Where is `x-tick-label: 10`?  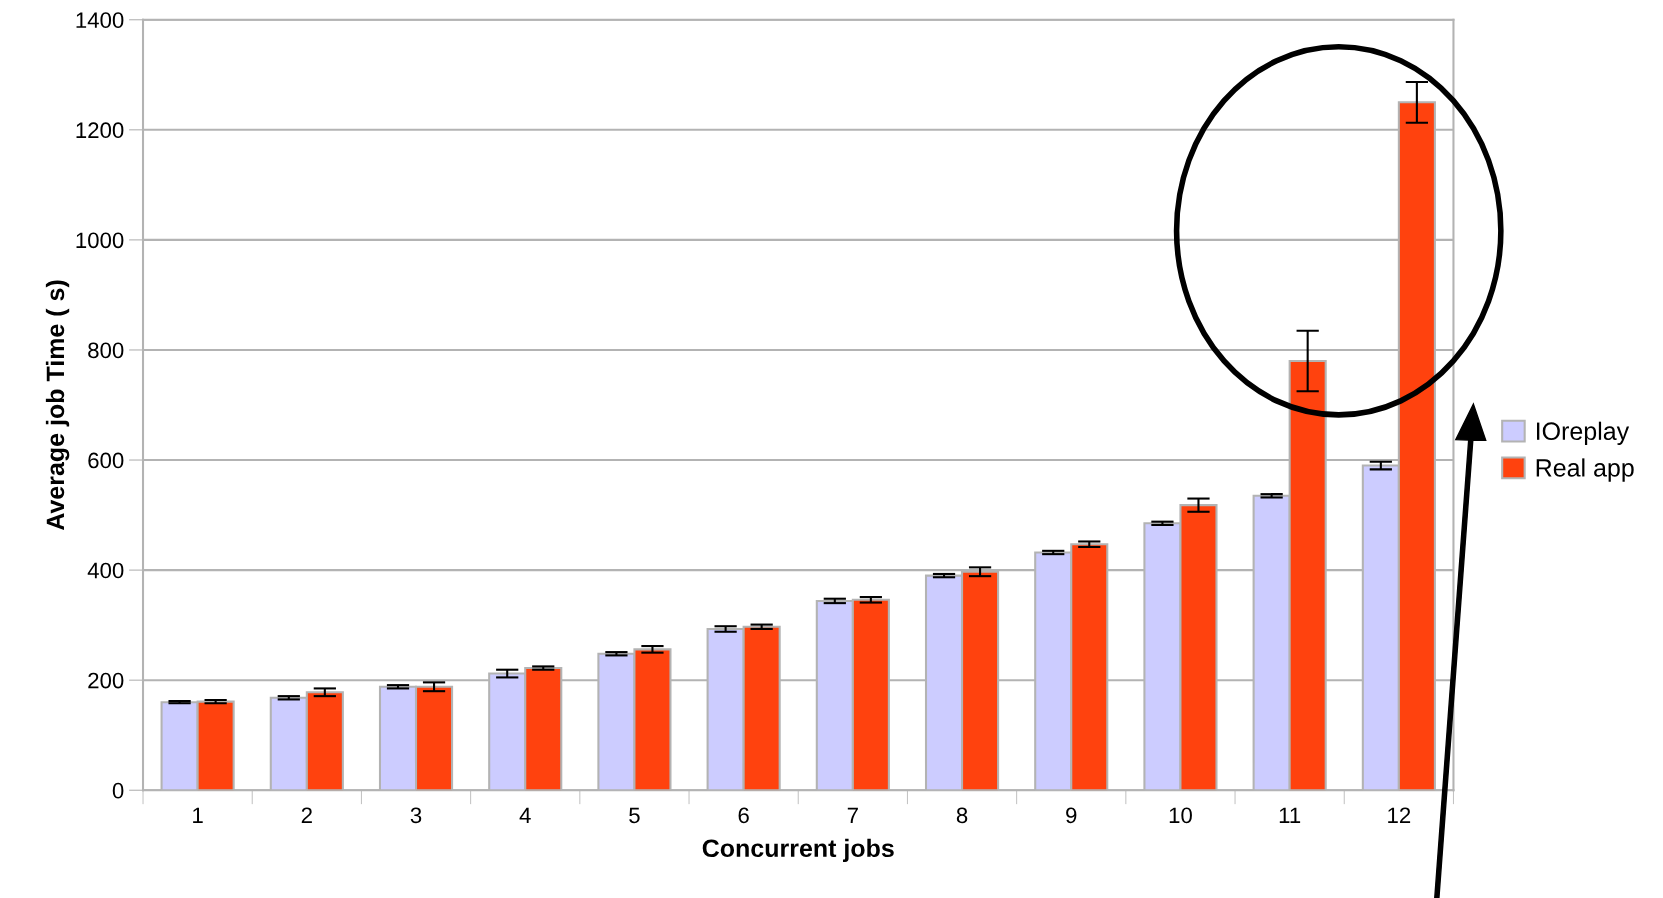 x-tick-label: 10 is located at coordinates (1180, 815).